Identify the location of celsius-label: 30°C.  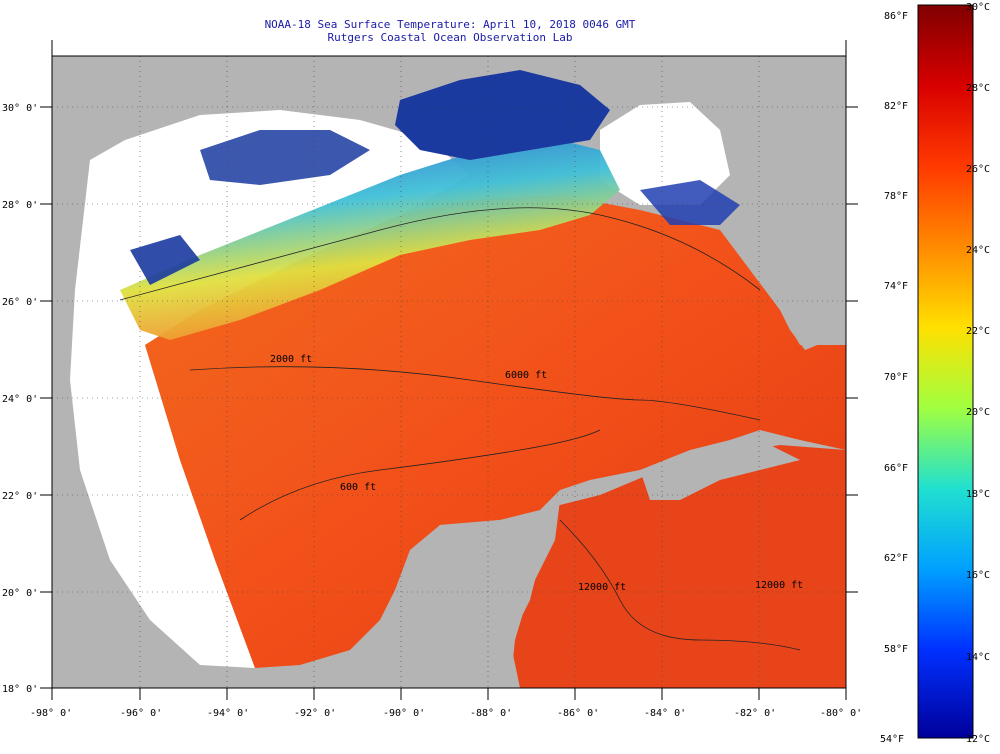
(978, 7).